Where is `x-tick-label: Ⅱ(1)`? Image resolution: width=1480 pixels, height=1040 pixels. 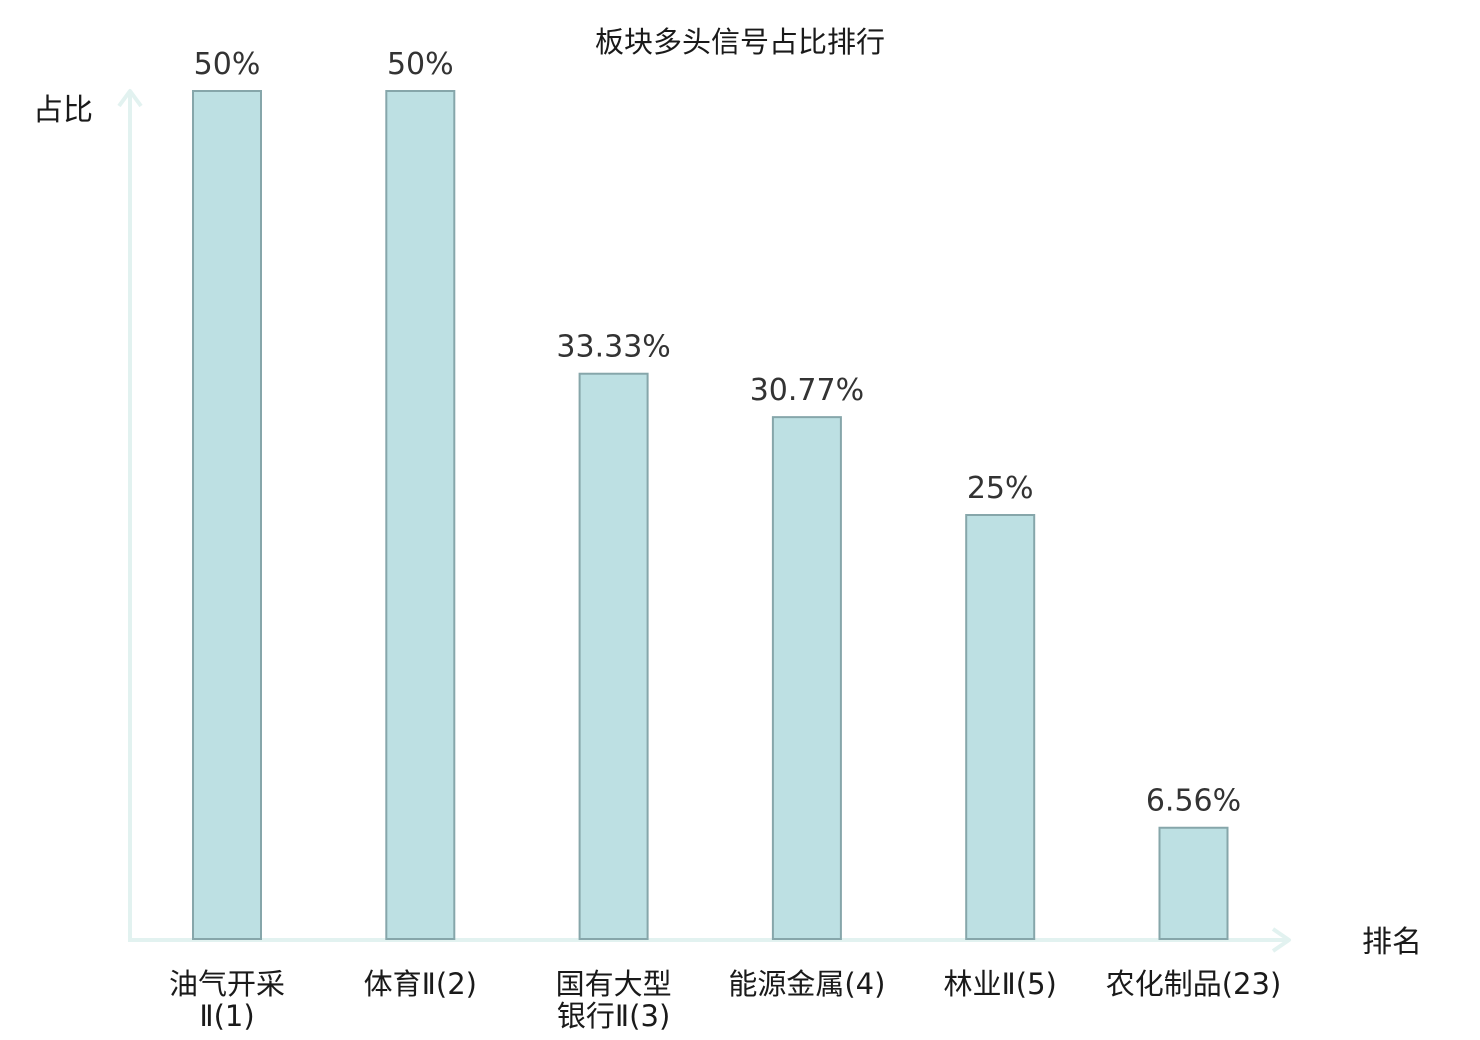 x-tick-label: Ⅱ(1) is located at coordinates (226, 1016).